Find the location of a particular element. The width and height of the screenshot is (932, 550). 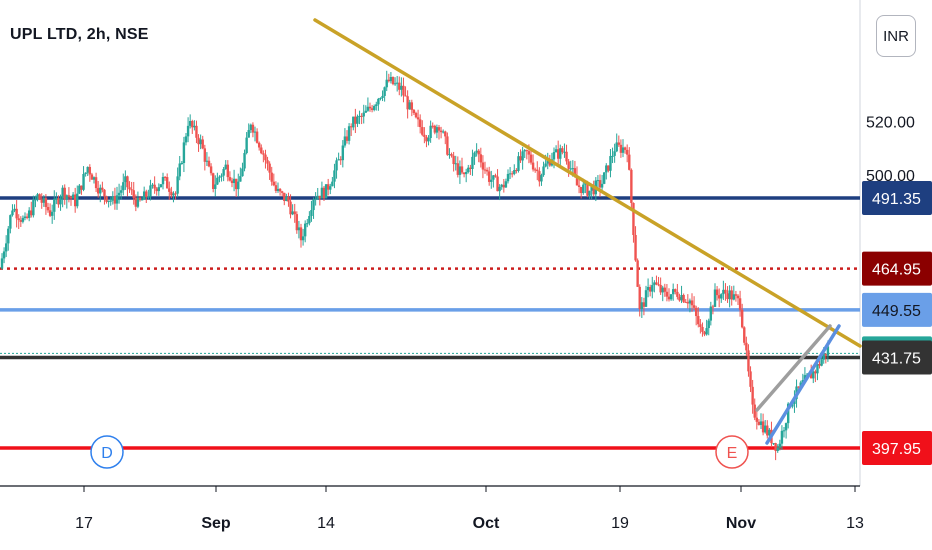

currency-button: INR is located at coordinates (896, 36).